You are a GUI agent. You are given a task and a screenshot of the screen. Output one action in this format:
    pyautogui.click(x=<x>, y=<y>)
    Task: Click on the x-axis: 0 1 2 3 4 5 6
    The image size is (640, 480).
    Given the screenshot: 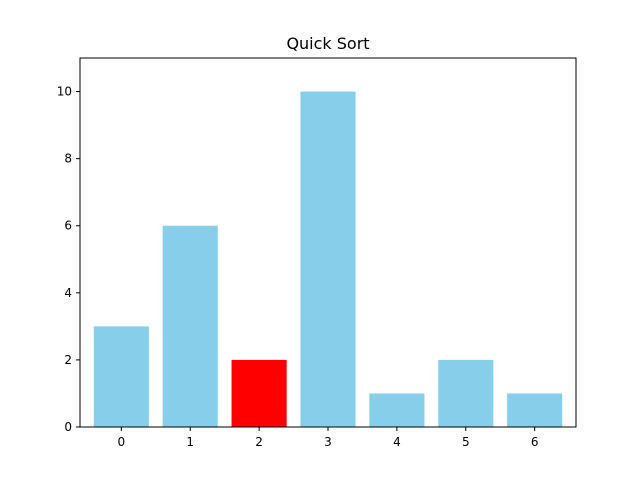 What is the action you would take?
    pyautogui.click(x=328, y=438)
    